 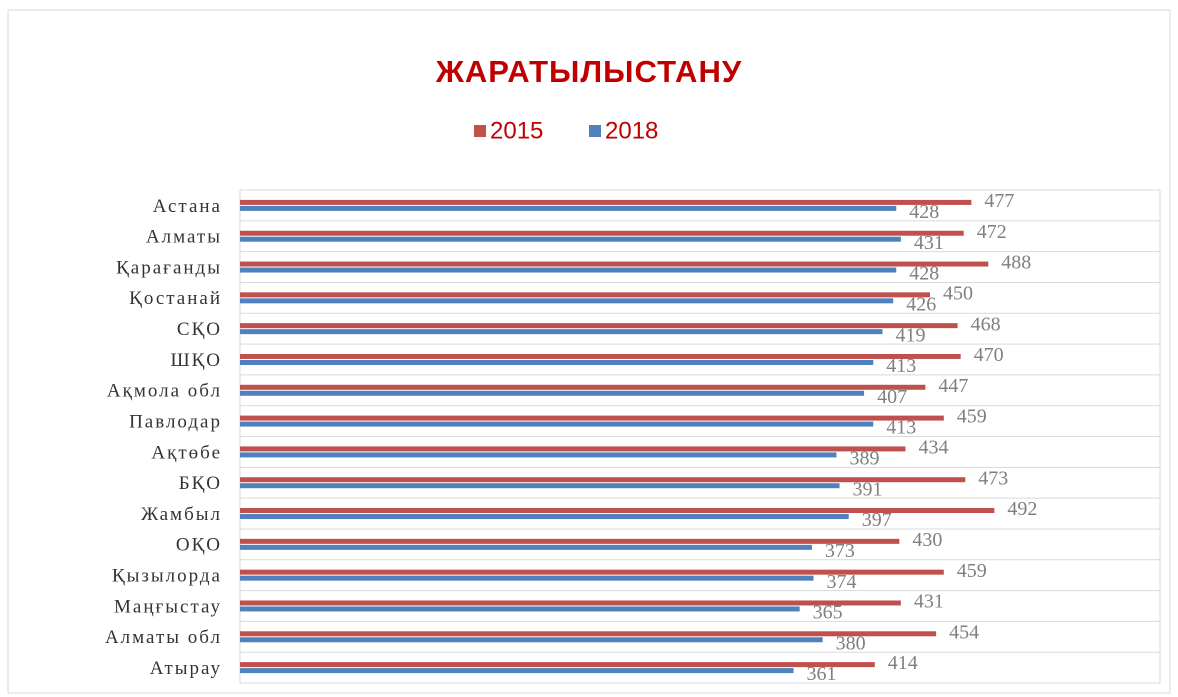 I want to click on data-label: 473, so click(x=993, y=478).